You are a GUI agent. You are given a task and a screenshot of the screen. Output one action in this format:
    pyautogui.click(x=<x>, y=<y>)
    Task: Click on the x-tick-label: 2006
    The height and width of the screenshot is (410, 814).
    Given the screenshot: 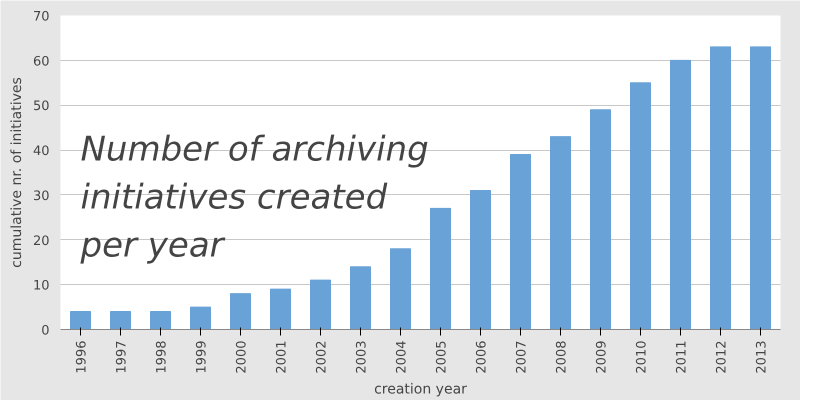 What is the action you would take?
    pyautogui.click(x=482, y=357)
    